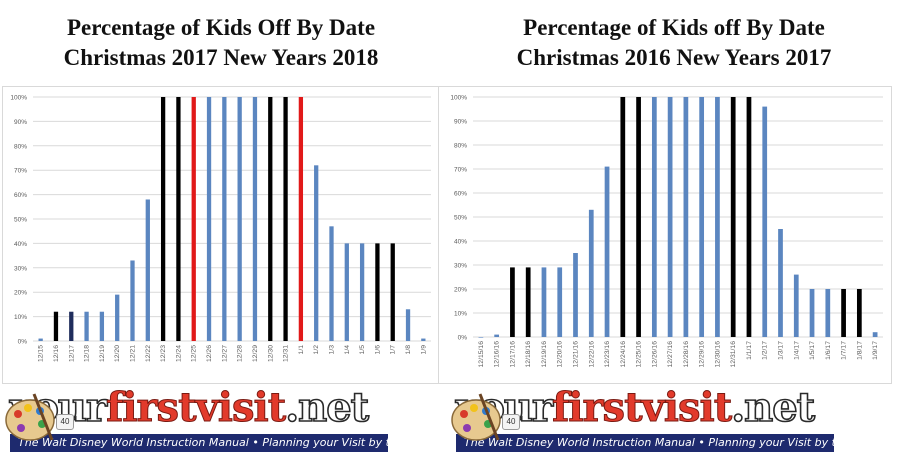 The image size is (900, 462). I want to click on y-tick-label: 100%, so click(18, 98).